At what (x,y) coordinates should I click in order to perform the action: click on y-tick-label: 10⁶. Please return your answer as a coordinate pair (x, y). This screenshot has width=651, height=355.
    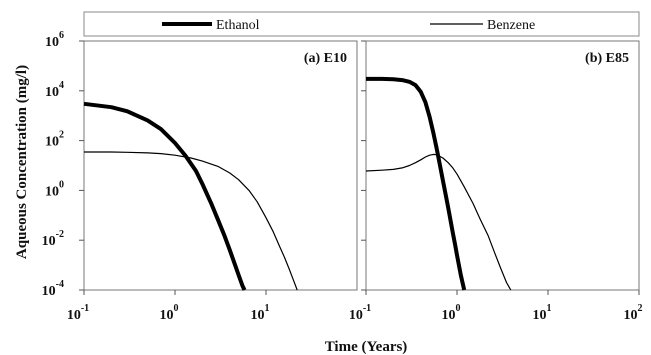
    Looking at the image, I should click on (54, 40).